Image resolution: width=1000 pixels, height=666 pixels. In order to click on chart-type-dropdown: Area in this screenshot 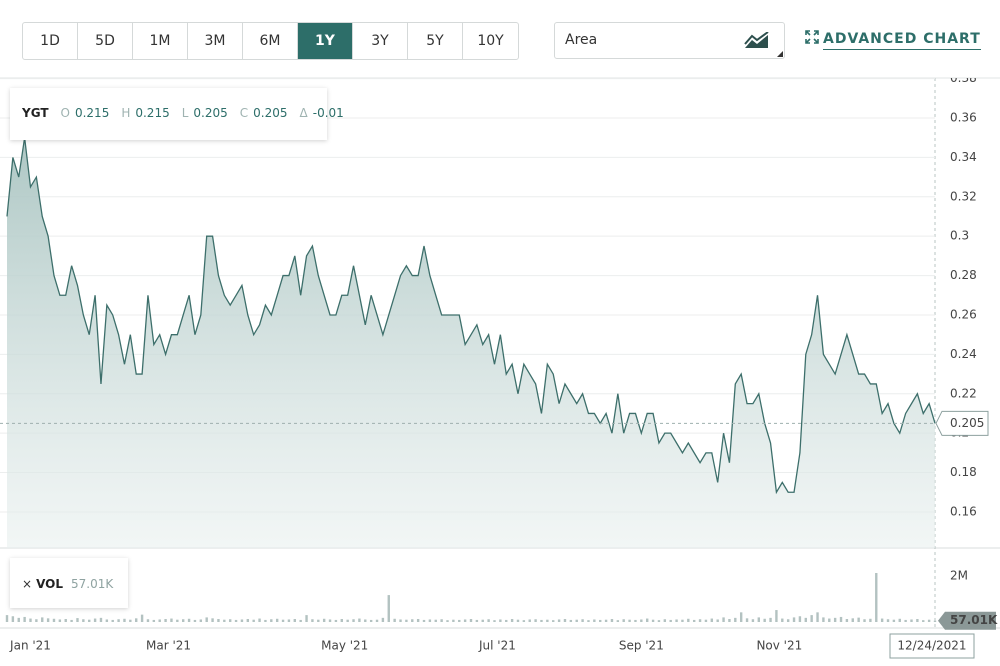, I will do `click(669, 40)`.